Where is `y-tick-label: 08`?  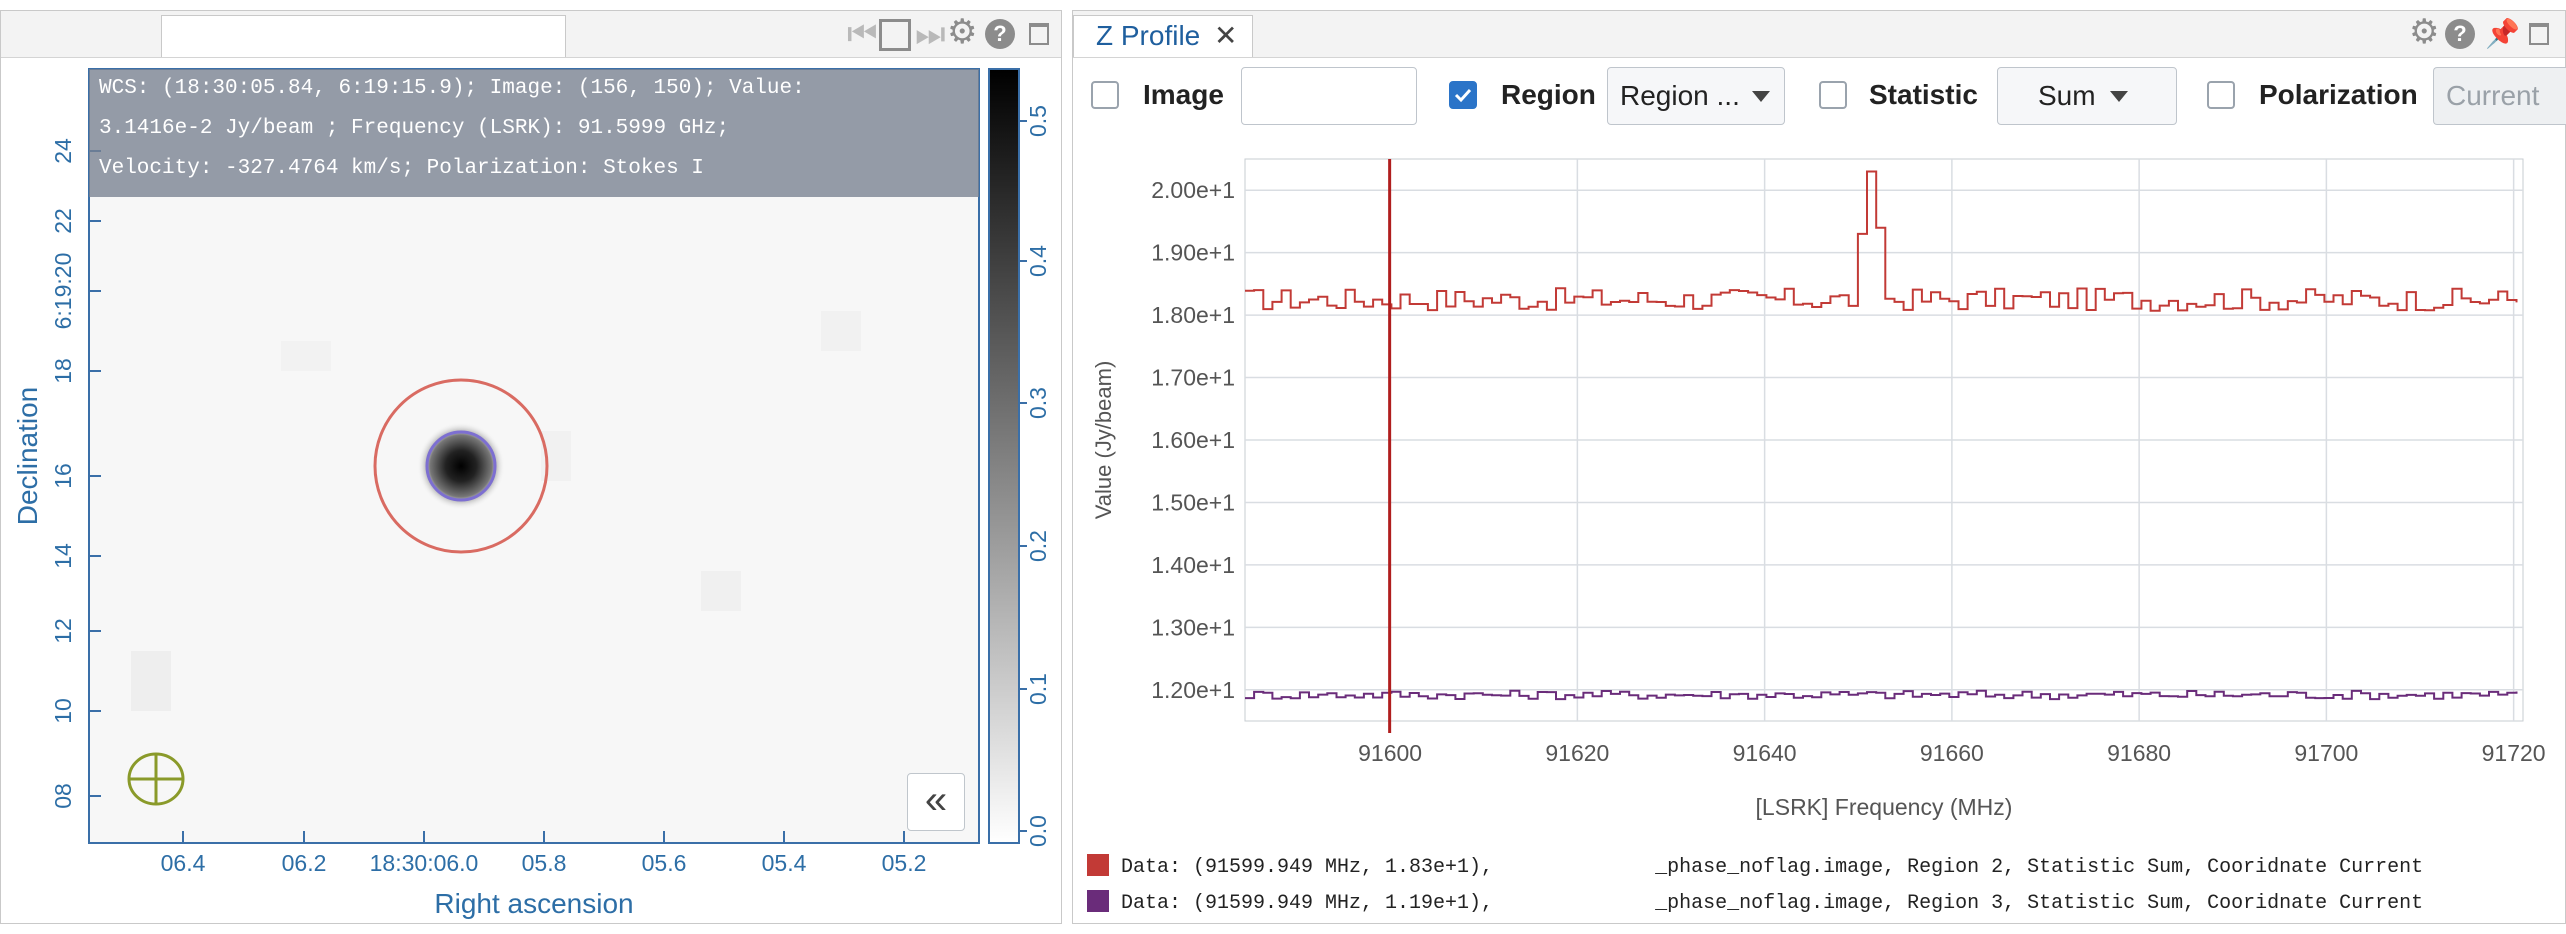
y-tick-label: 08 is located at coordinates (63, 796).